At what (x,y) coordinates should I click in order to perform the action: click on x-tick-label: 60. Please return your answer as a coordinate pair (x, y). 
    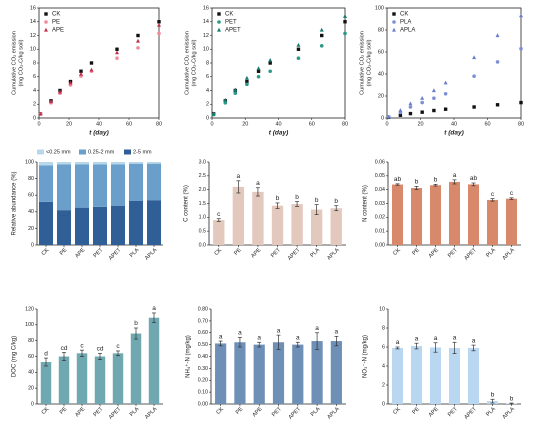
    Looking at the image, I should click on (487, 124).